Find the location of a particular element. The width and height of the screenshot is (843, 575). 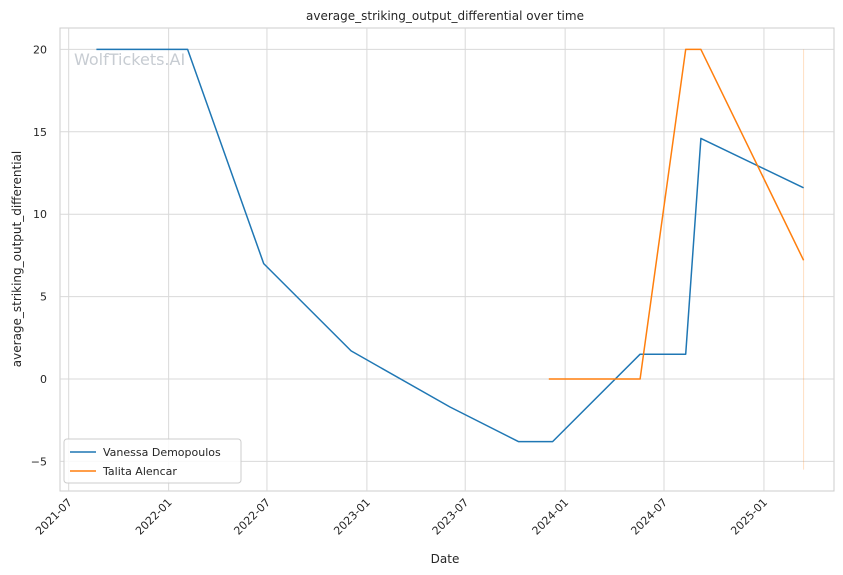

x-axis-title: Date is located at coordinates (445, 559).